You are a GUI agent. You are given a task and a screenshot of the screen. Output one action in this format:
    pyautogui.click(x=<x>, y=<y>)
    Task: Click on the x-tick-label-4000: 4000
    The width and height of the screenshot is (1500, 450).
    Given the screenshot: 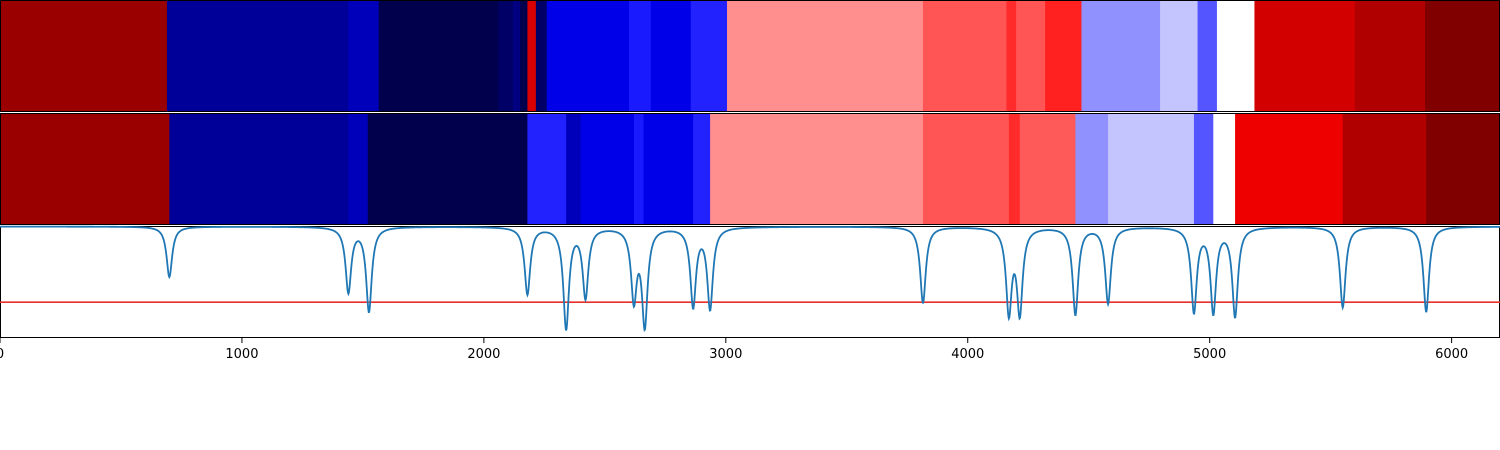 What is the action you would take?
    pyautogui.click(x=967, y=354)
    